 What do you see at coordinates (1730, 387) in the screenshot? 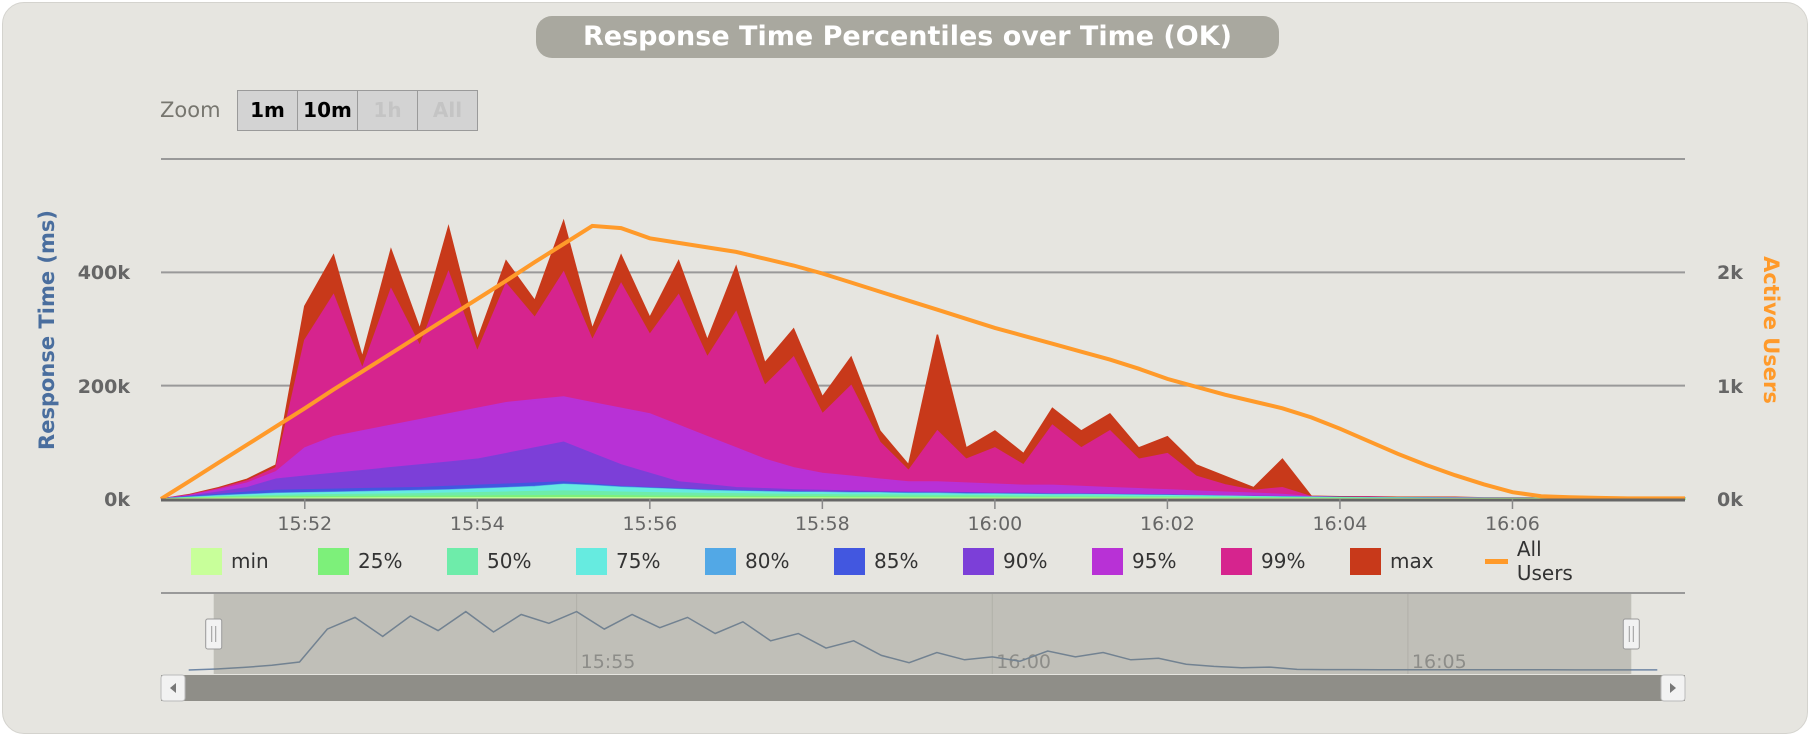
I see `y2-tick-1: 1k` at bounding box center [1730, 387].